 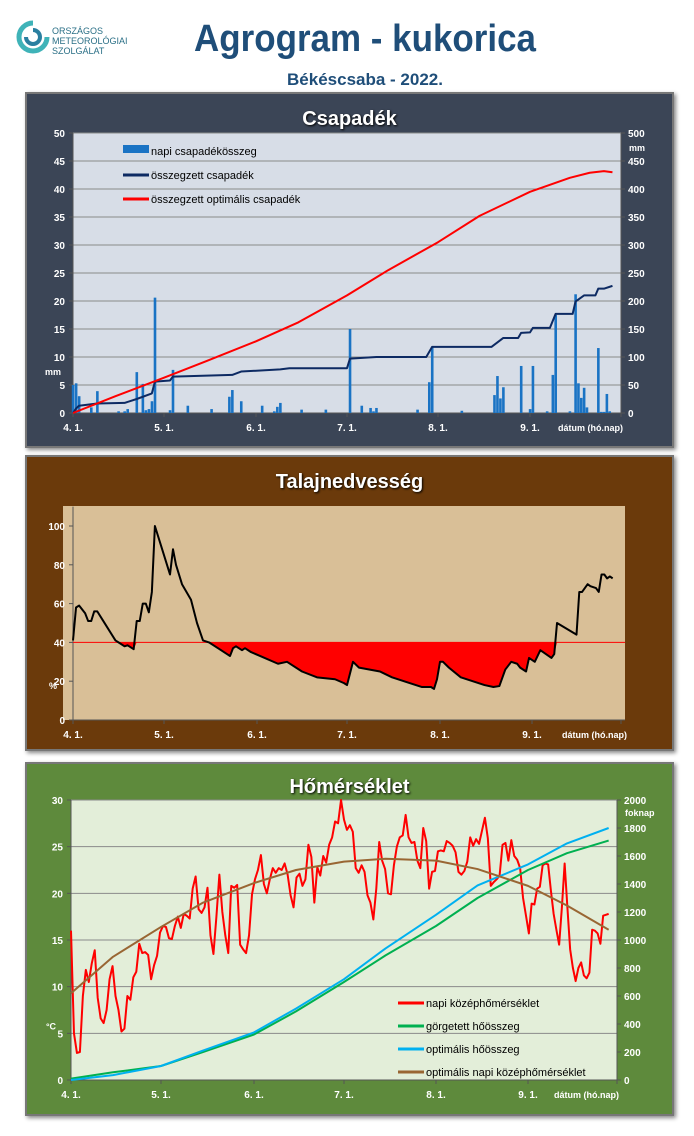 I want to click on x-tick-label: 5. 1., so click(x=164, y=428).